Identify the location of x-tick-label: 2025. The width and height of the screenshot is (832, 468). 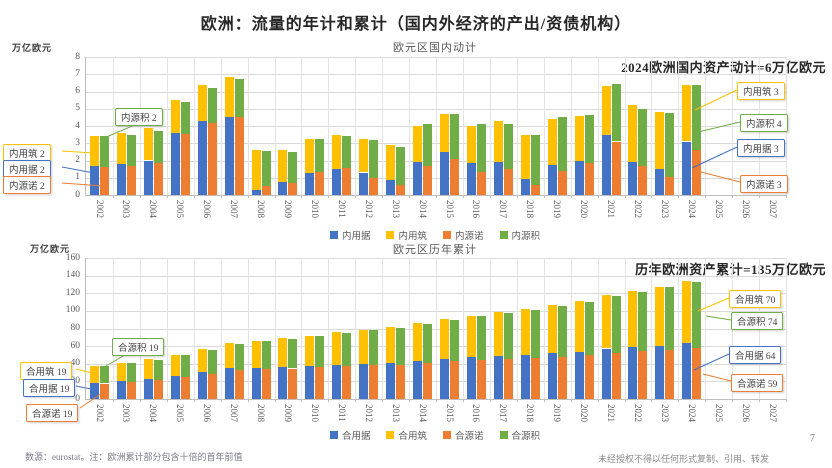
(718, 413).